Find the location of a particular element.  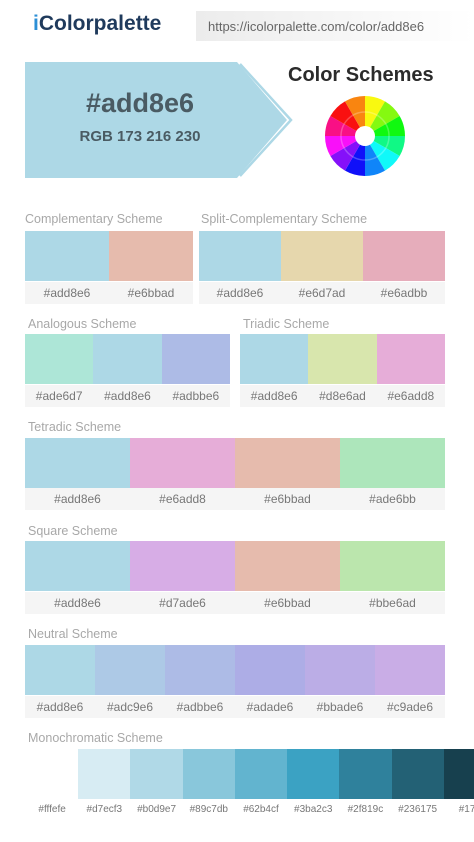

square-scheme-label: Square Scheme is located at coordinates (73, 531).